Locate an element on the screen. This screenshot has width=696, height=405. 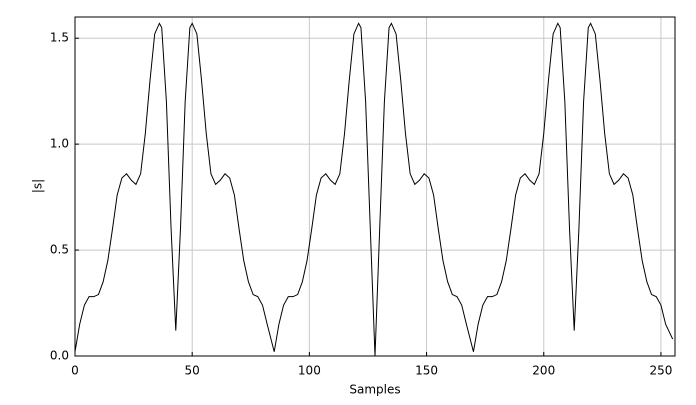
x-tick-label: 50 is located at coordinates (192, 371).